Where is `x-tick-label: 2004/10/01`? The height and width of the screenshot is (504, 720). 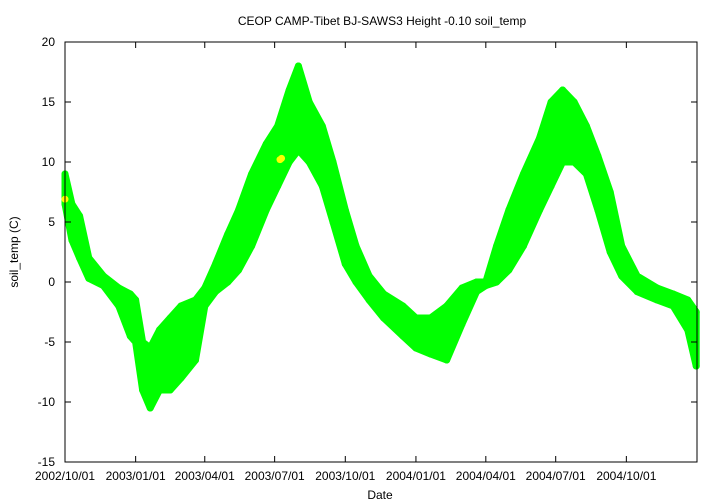
x-tick-label: 2004/10/01 is located at coordinates (626, 476).